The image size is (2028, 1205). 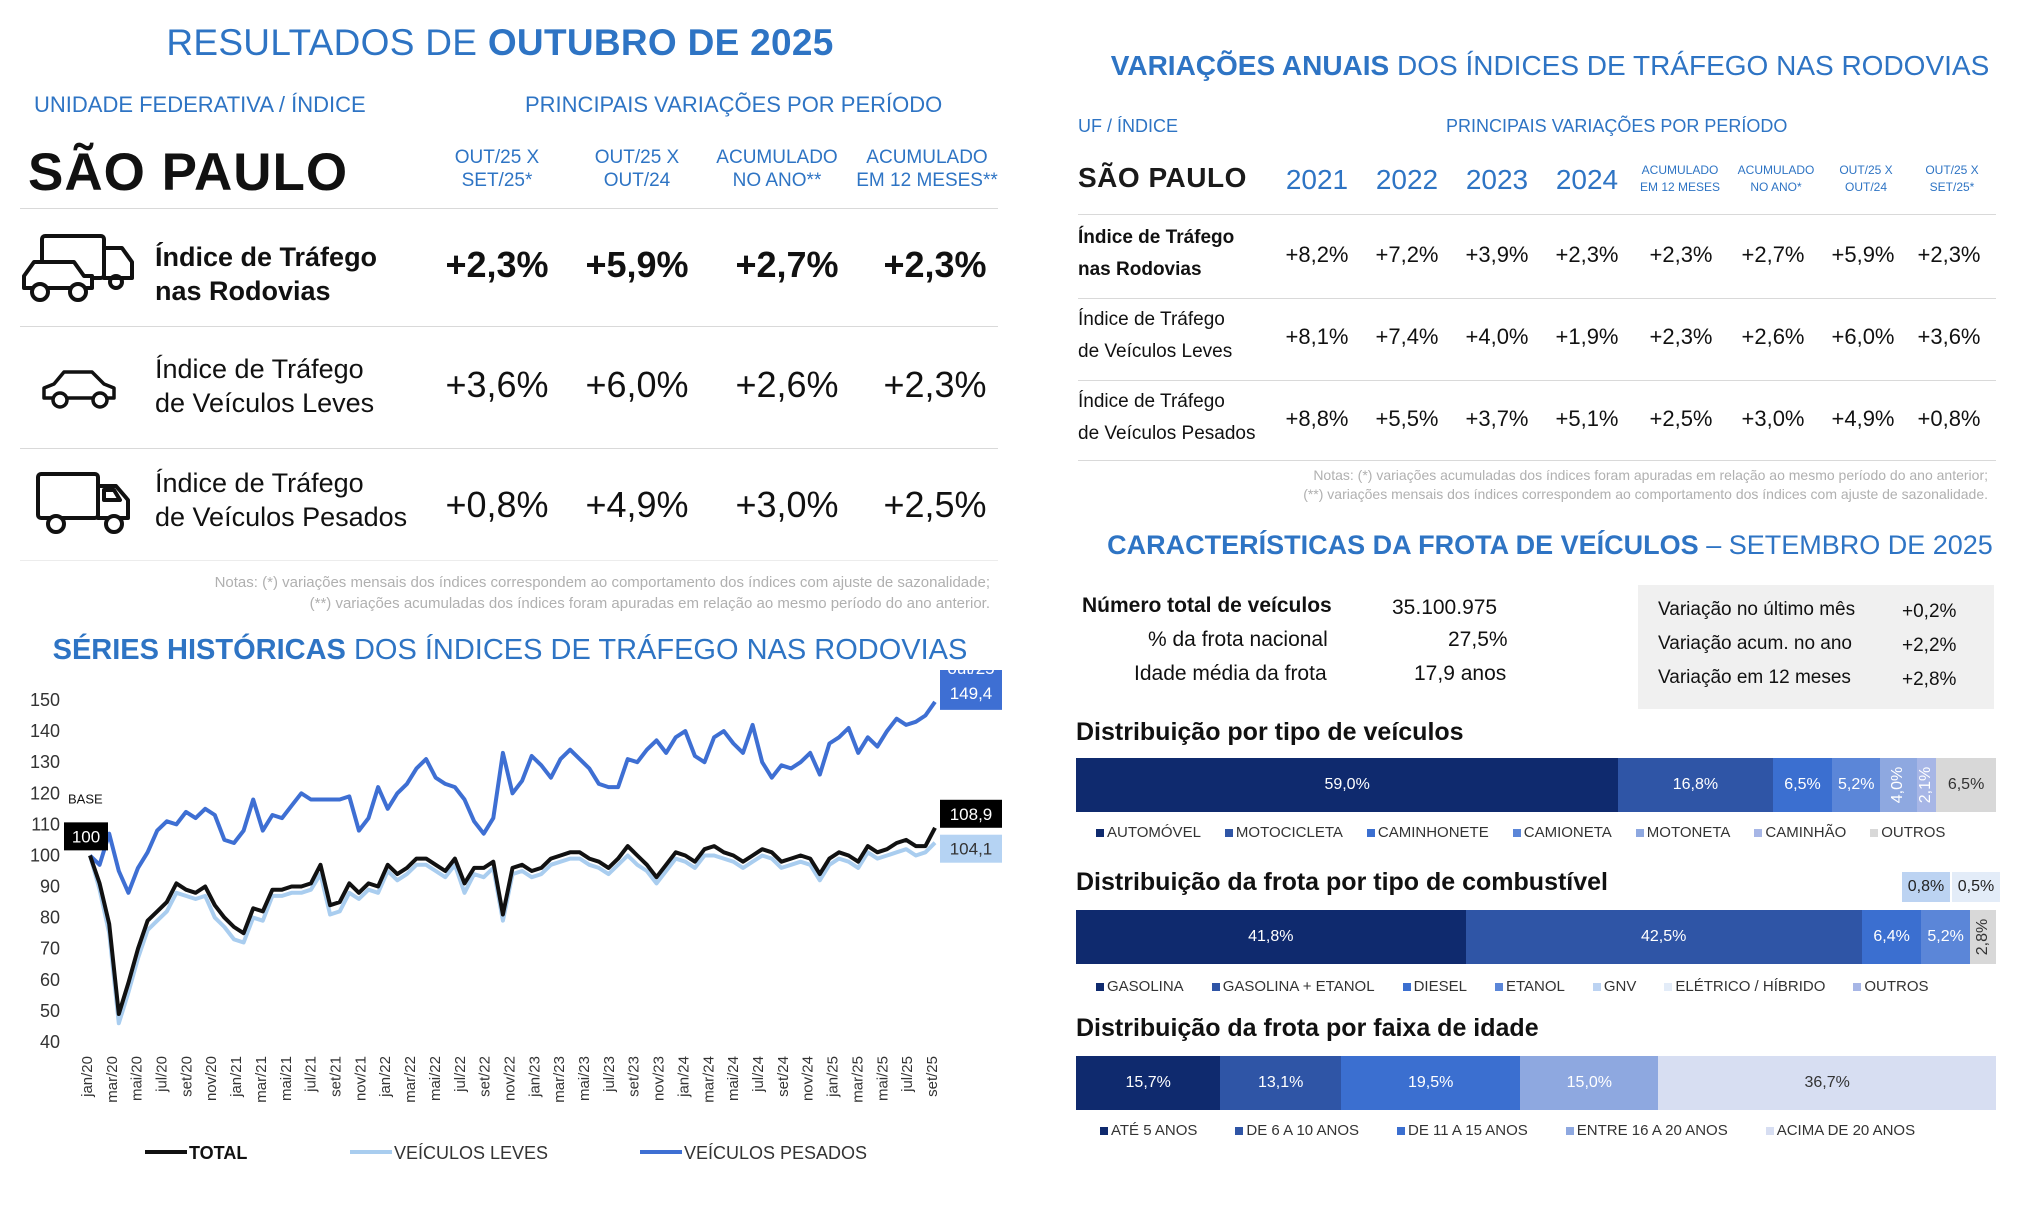 What do you see at coordinates (683, 1077) in the screenshot?
I see `x-tick-label: jan/24` at bounding box center [683, 1077].